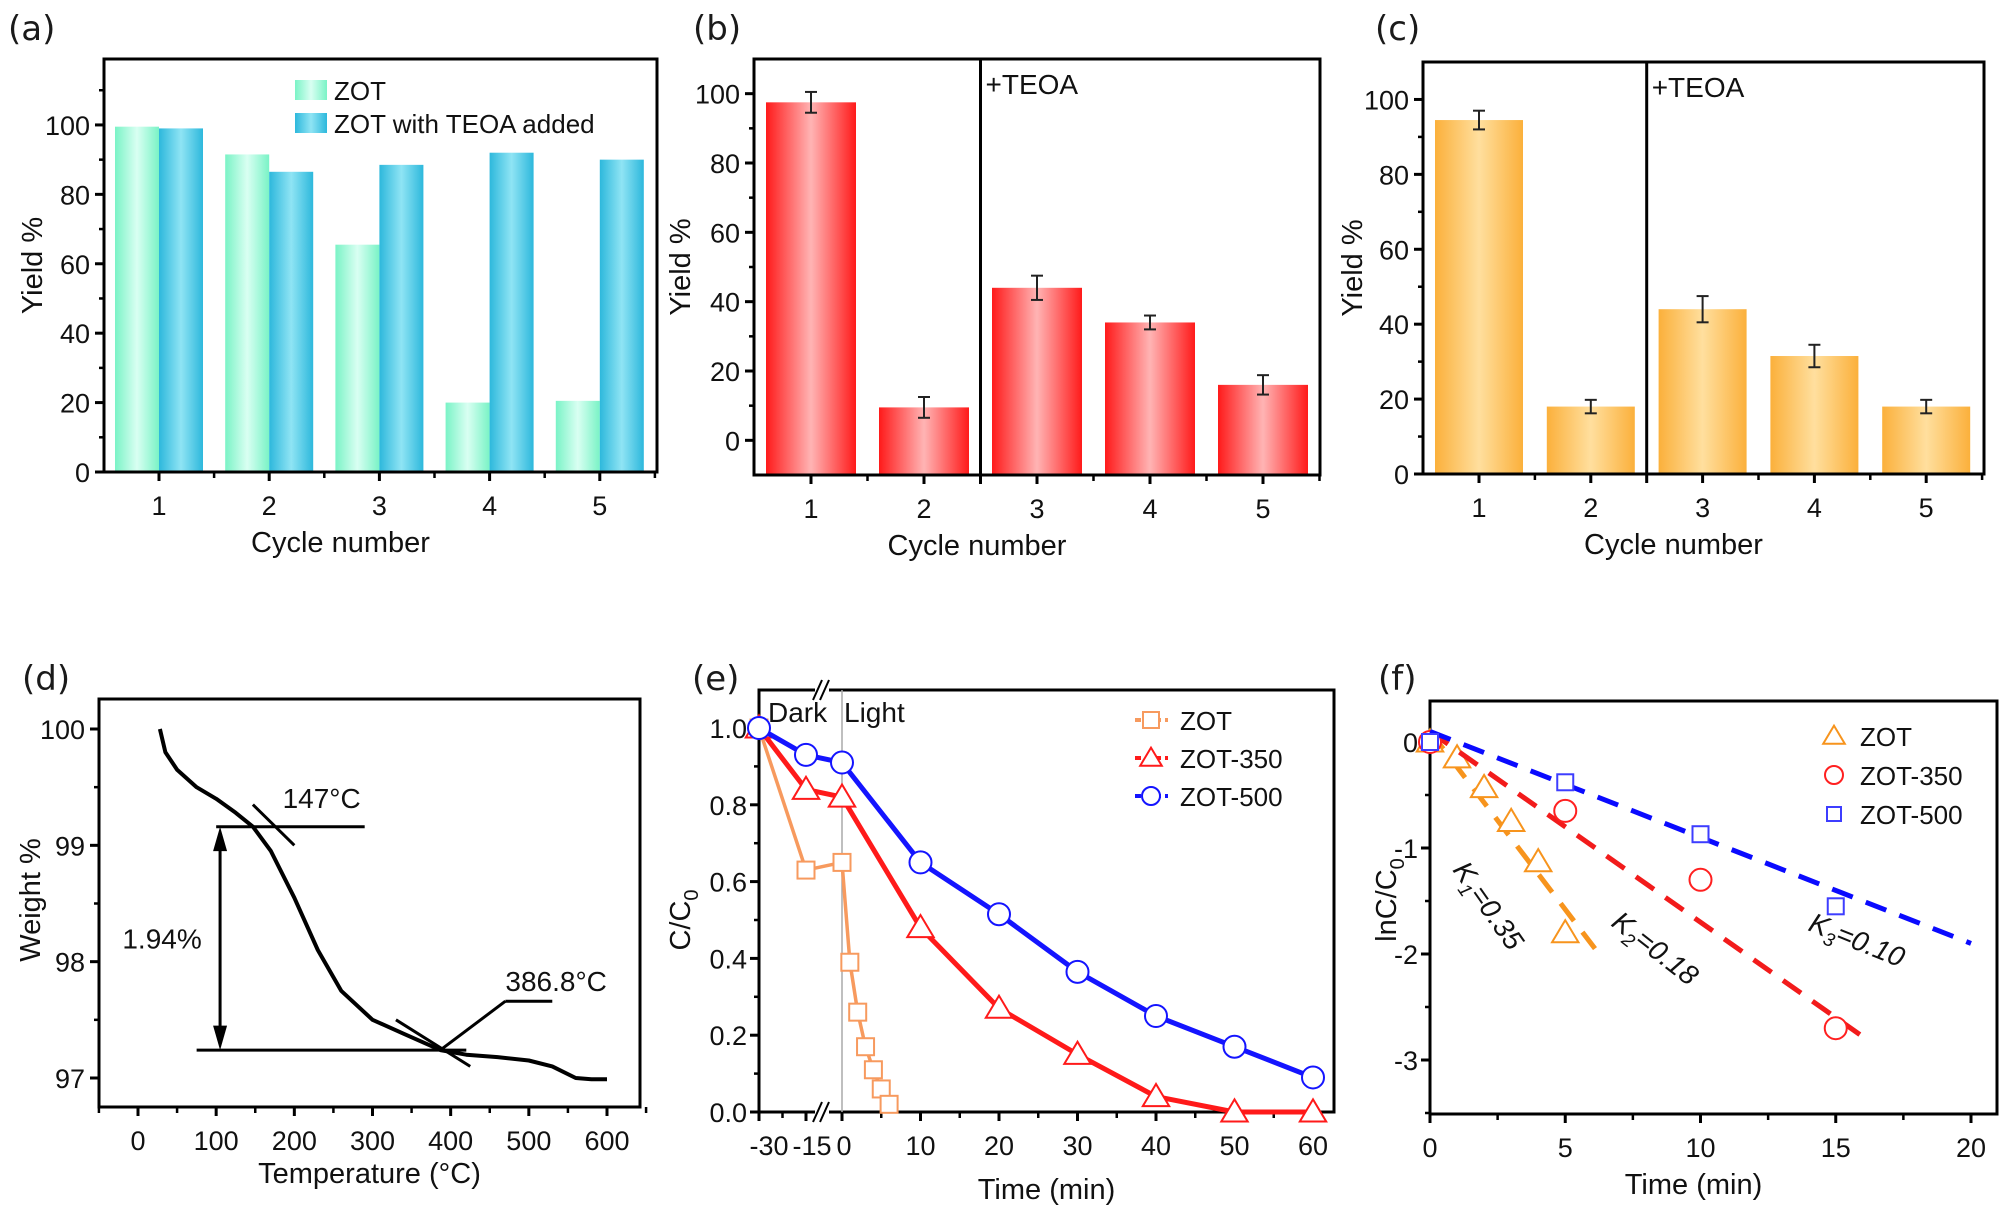 Image resolution: width=2003 pixels, height=1212 pixels. Describe the element at coordinates (1394, 175) in the screenshot. I see `y-tick-label: 80` at that location.